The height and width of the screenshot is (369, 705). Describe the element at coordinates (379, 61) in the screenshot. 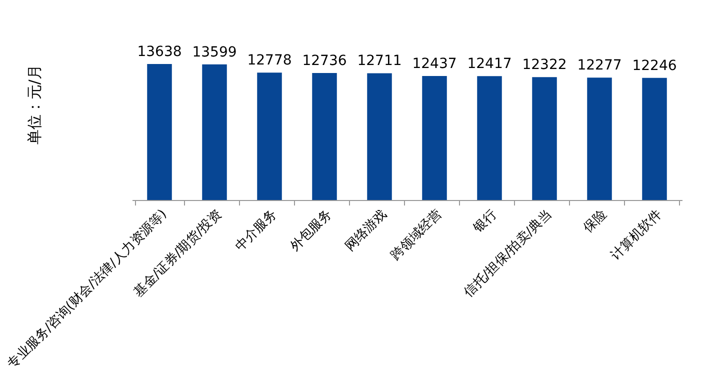

I see `data-label: 12711` at that location.